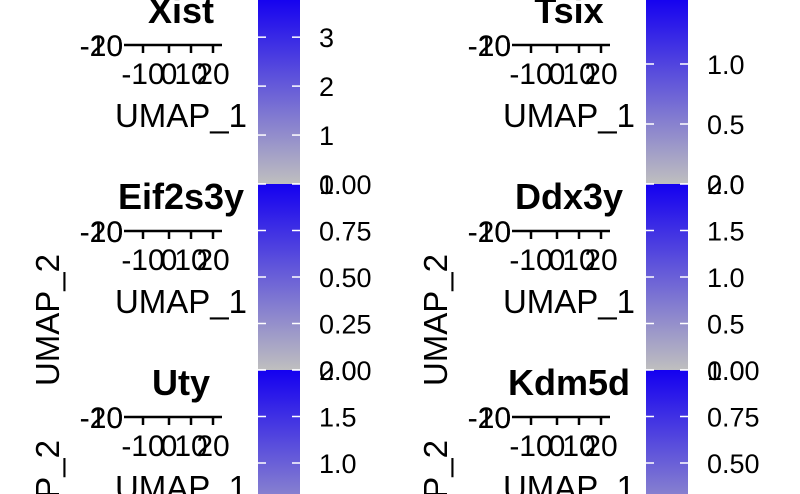  What do you see at coordinates (181, 382) in the screenshot?
I see `panel-title: Uty` at bounding box center [181, 382].